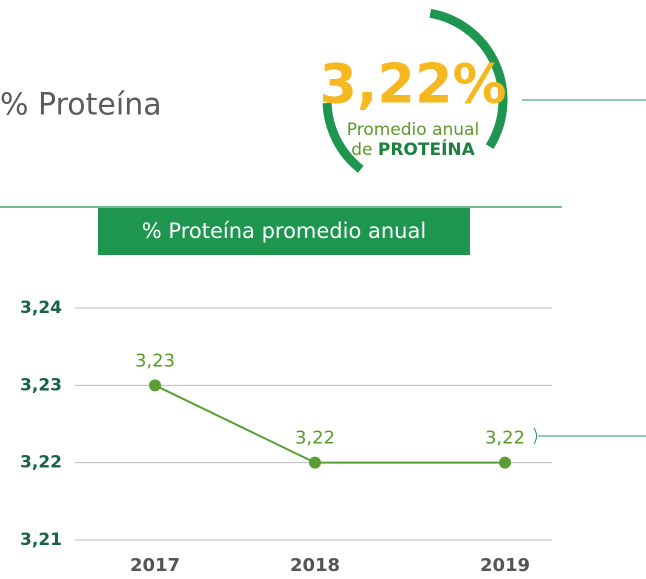 The width and height of the screenshot is (646, 579). What do you see at coordinates (41, 308) in the screenshot?
I see `y-tick-label: 3,24` at bounding box center [41, 308].